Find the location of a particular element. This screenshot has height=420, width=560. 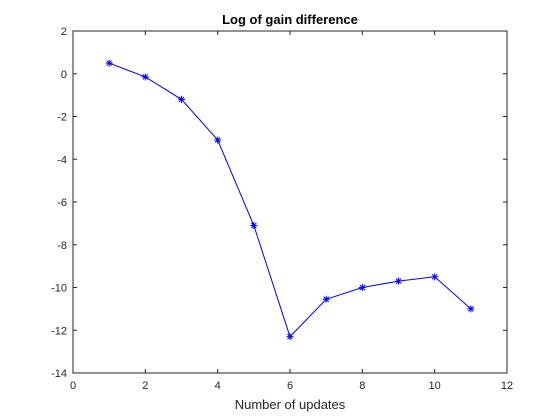

x-tick-label: 4 is located at coordinates (218, 386).